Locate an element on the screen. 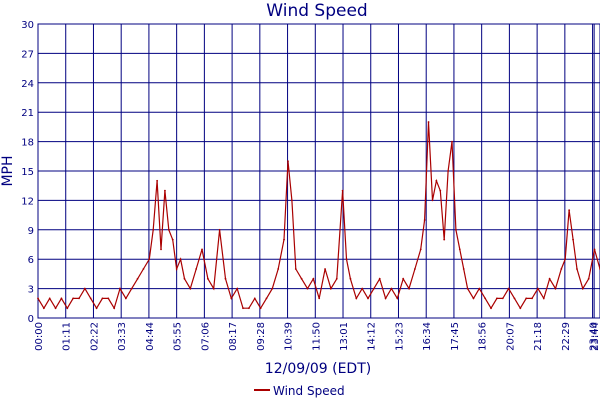 The width and height of the screenshot is (600, 400). y-tick-label: 6 is located at coordinates (31, 260).